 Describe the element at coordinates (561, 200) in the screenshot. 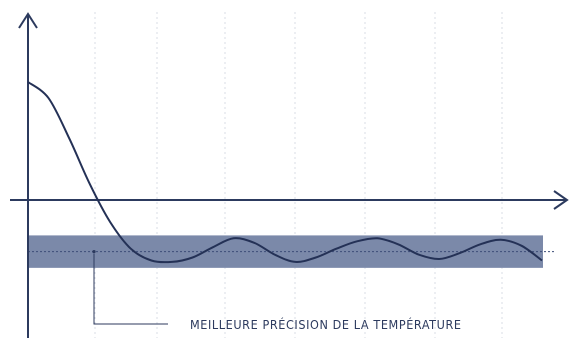

I see `x-axis-arrowhead` at that location.